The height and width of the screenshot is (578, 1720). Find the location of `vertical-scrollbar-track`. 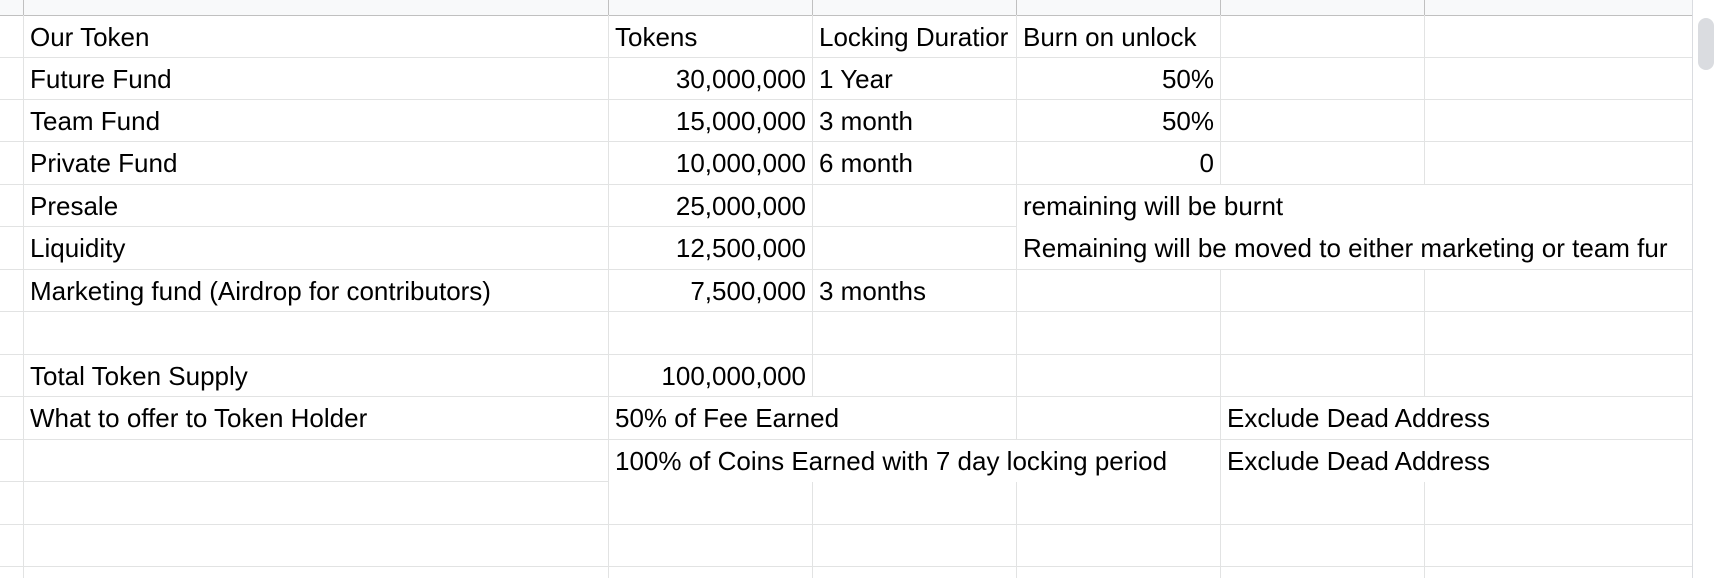

vertical-scrollbar-track is located at coordinates (1706, 289).